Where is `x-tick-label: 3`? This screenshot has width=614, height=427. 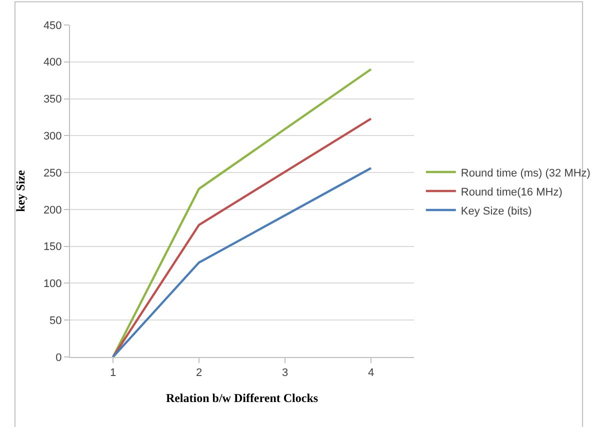 x-tick-label: 3 is located at coordinates (285, 373).